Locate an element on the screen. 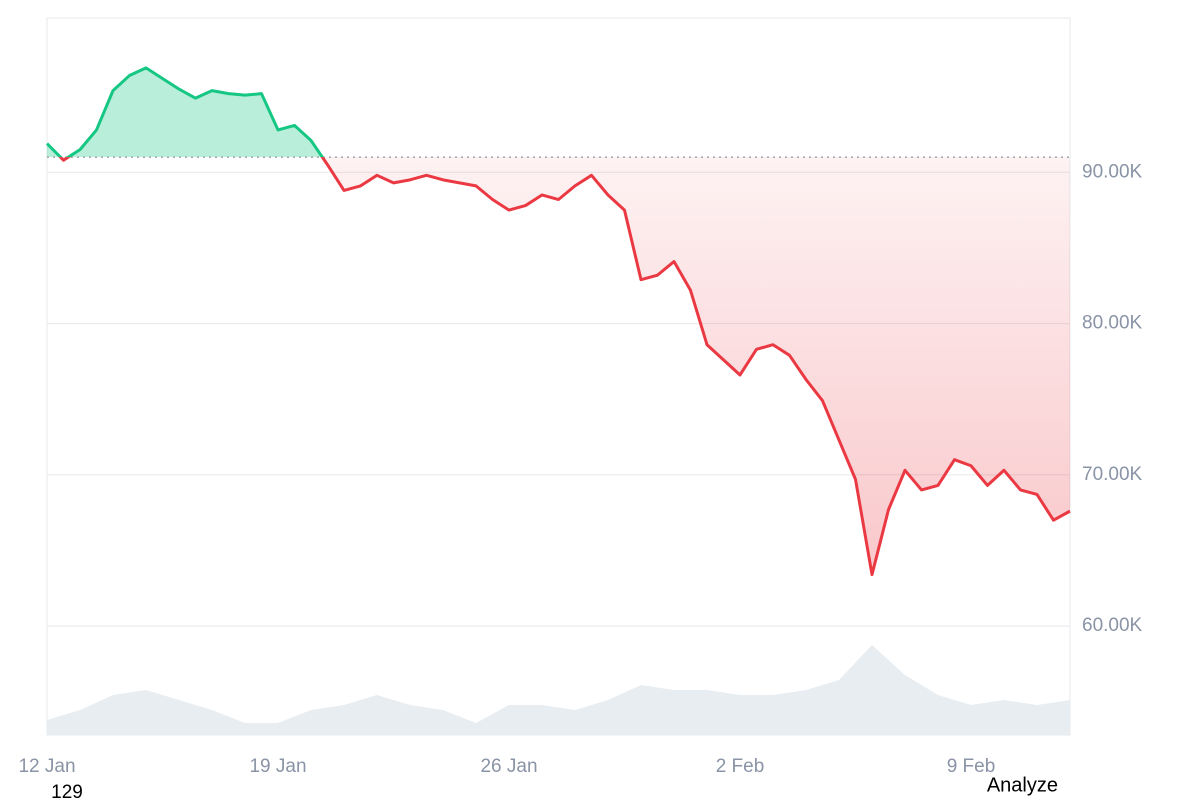  area-up is located at coordinates (185, 112).